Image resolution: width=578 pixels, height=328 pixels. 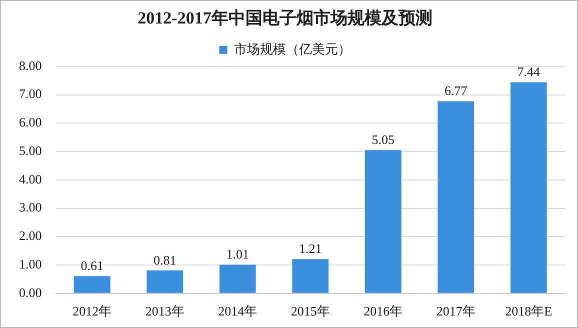 What do you see at coordinates (30, 122) in the screenshot?
I see `y-tick-label: 6.00` at bounding box center [30, 122].